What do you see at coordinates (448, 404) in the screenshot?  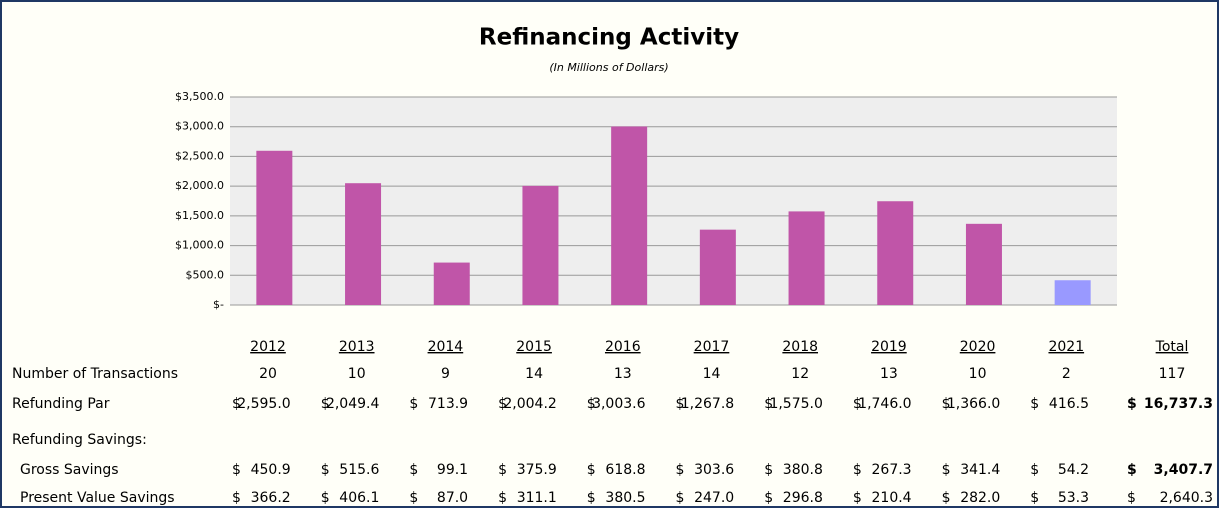 I see `cell: 713.9` at bounding box center [448, 404].